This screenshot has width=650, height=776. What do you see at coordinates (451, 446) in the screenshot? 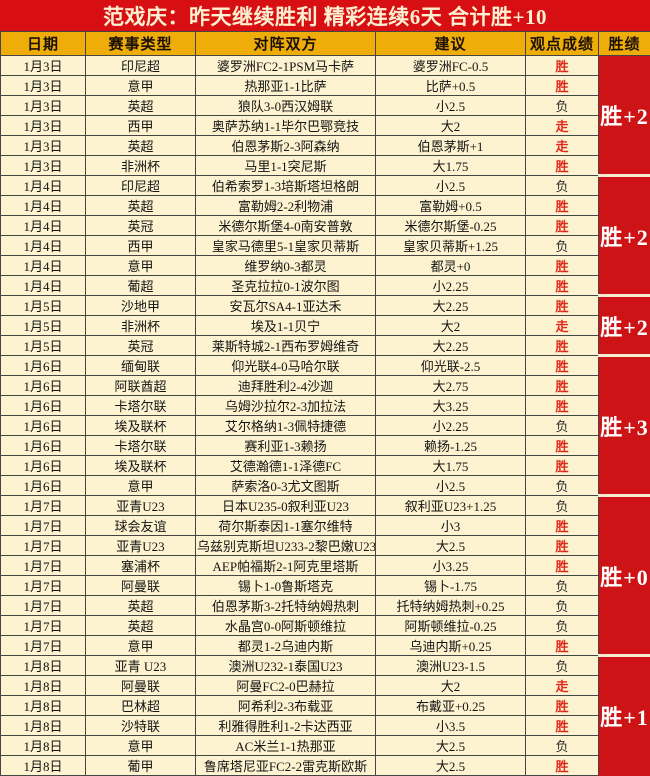
I see `tip-cell: 赖扬-1.25` at bounding box center [451, 446].